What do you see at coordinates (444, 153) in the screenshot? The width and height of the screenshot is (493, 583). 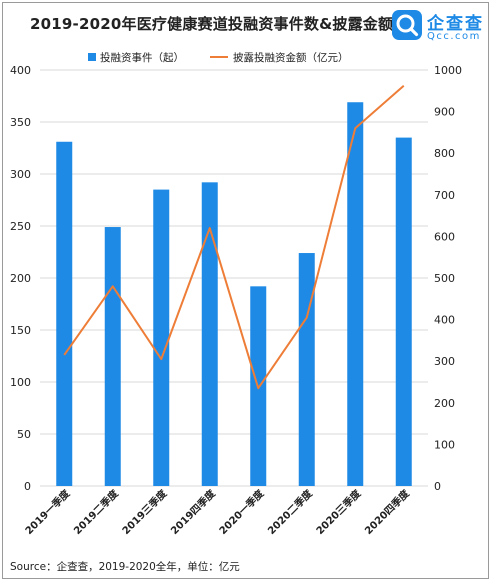 I see `y-right-tick-label: 800` at bounding box center [444, 153].